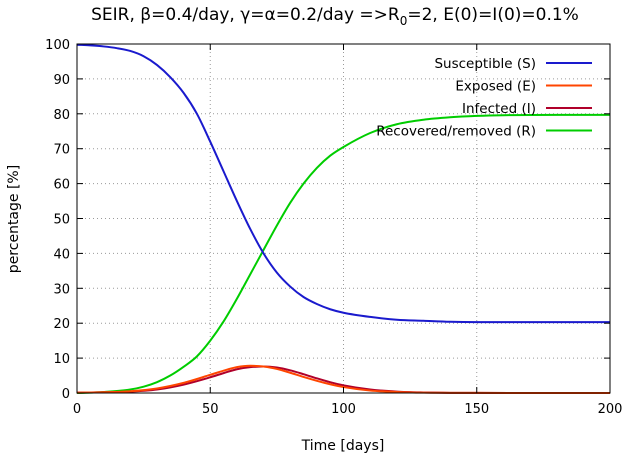 The height and width of the screenshot is (459, 628). What do you see at coordinates (61, 359) in the screenshot?
I see `y-tick-label-1: 10` at bounding box center [61, 359].